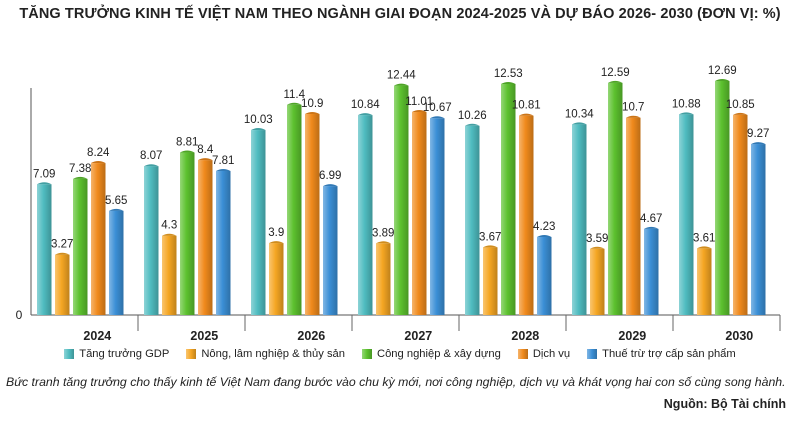 Image resolution: width=800 pixels, height=421 pixels. Describe the element at coordinates (508, 74) in the screenshot. I see `data-label: 12.53` at that location.